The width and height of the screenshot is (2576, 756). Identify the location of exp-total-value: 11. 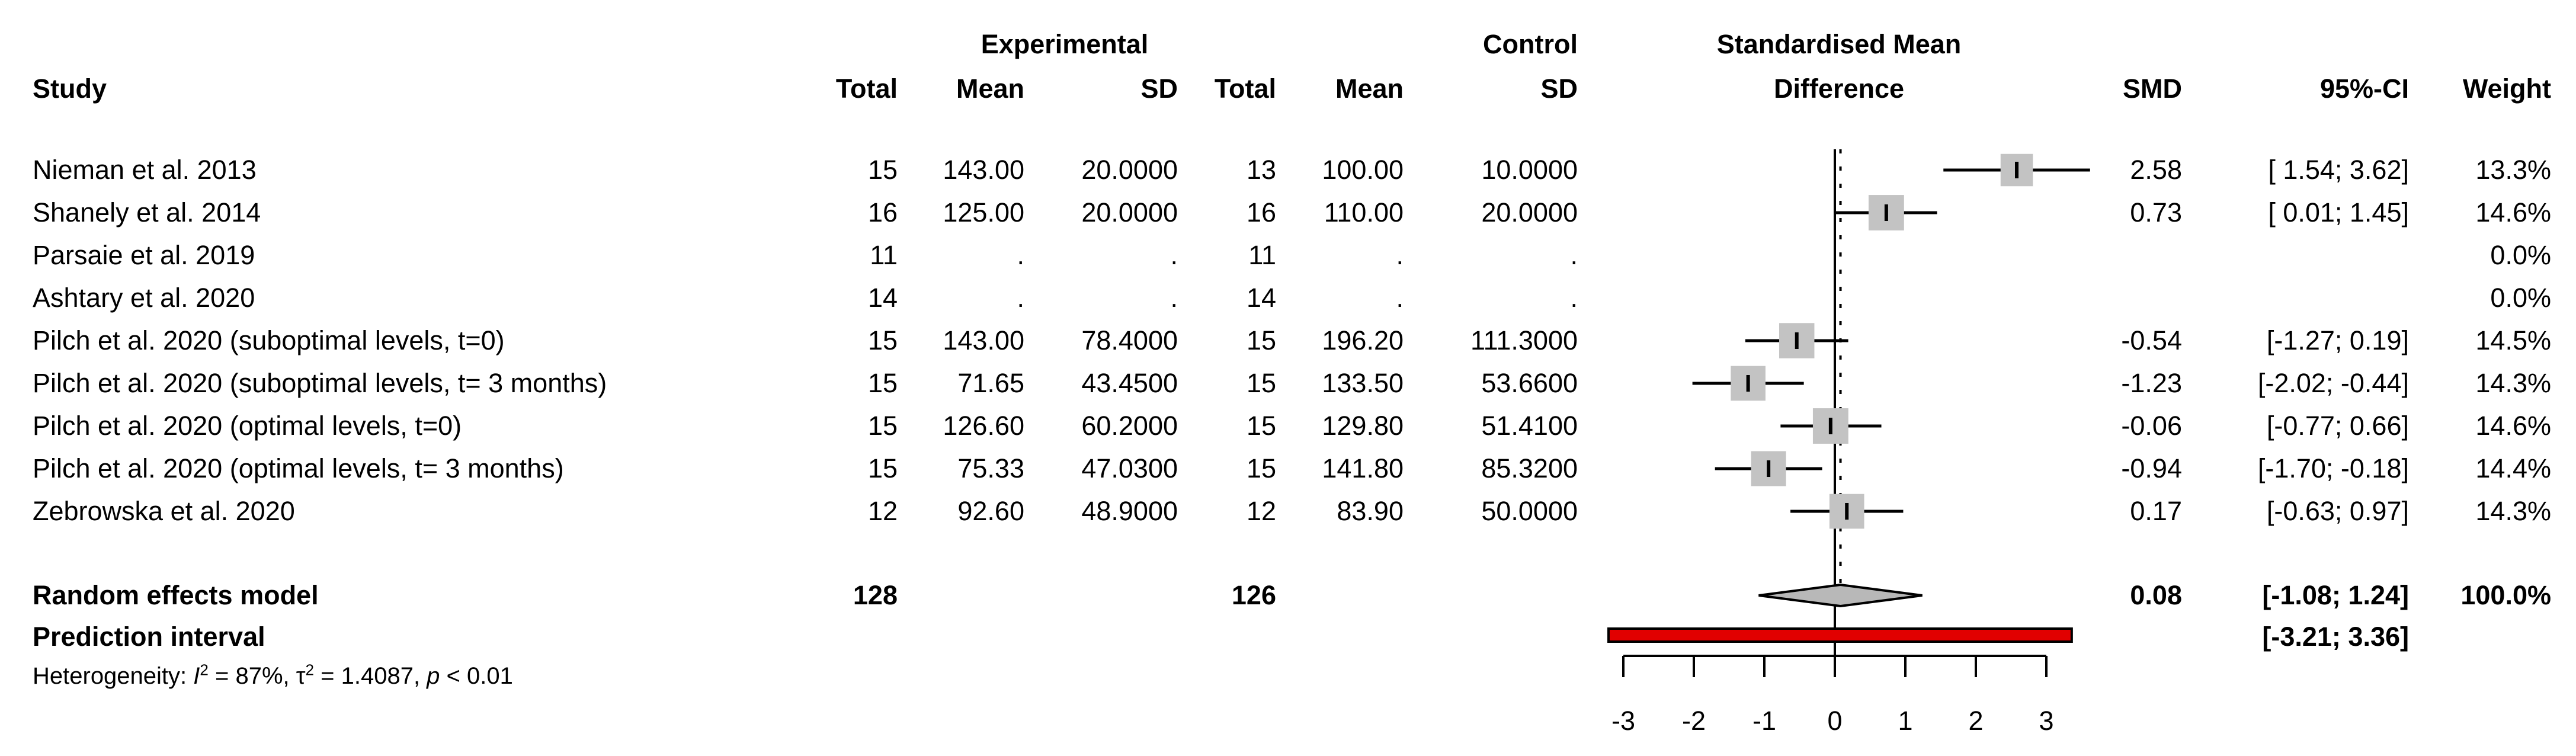
(884, 255).